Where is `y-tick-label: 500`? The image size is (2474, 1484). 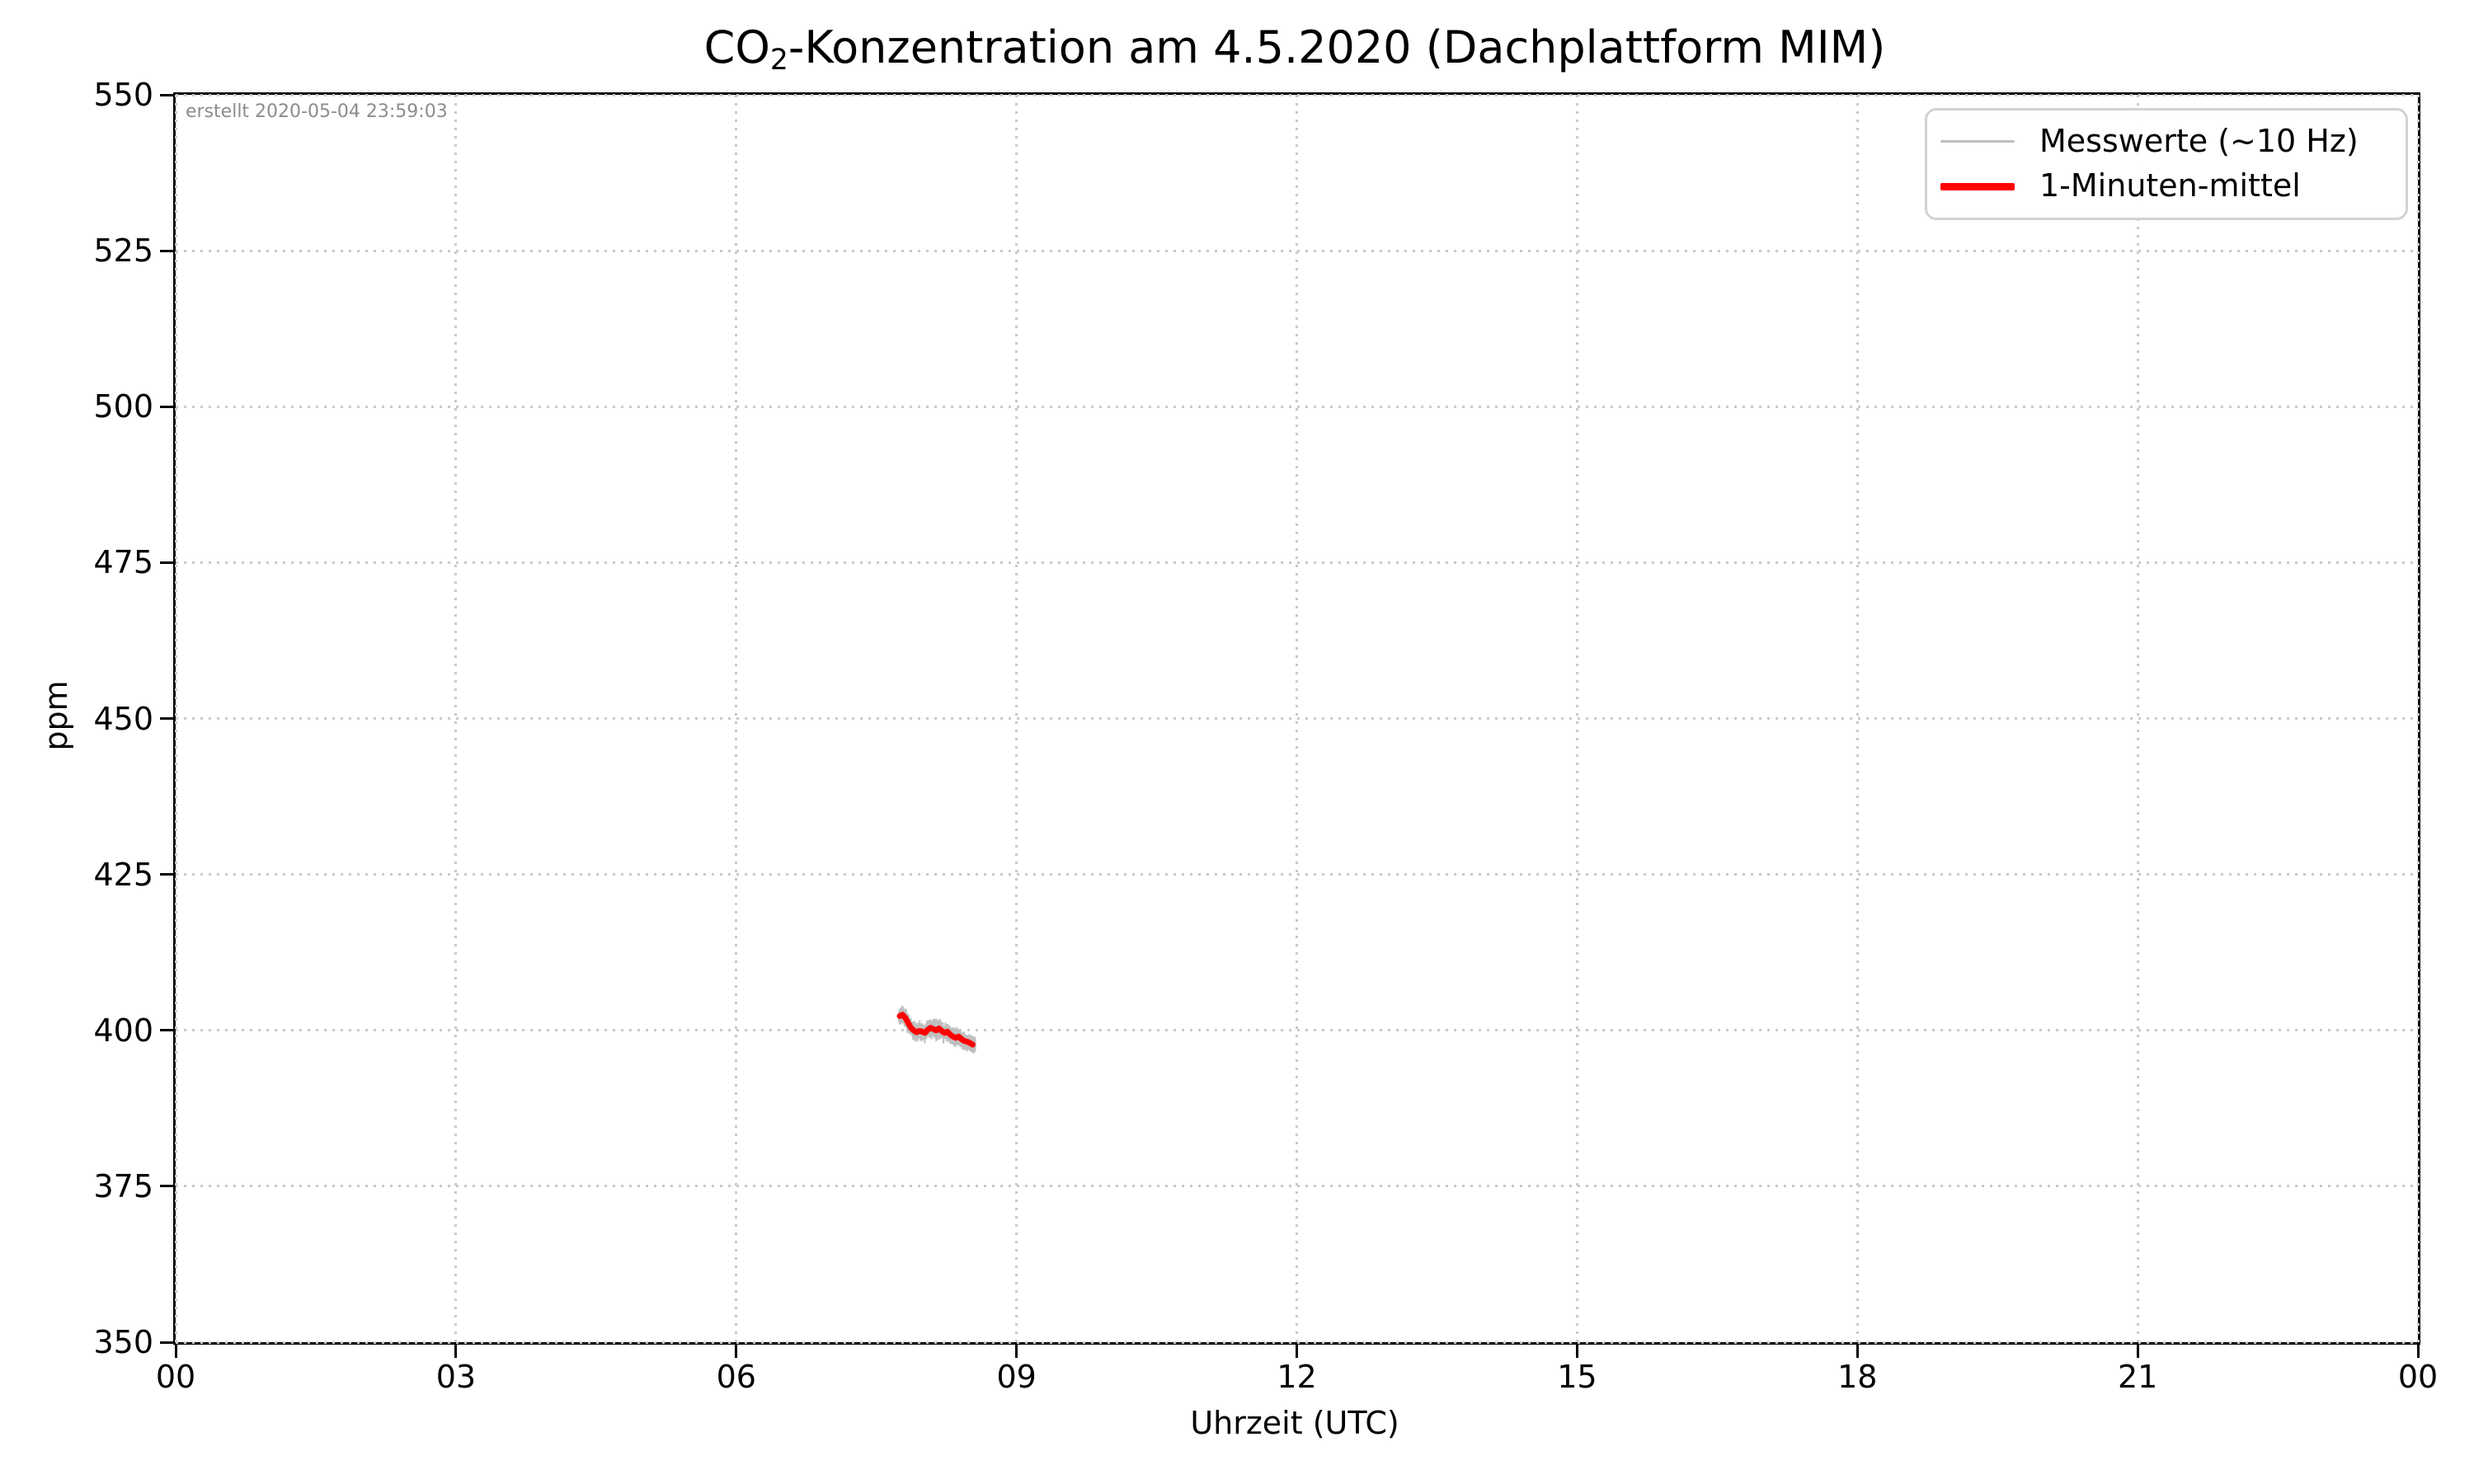
y-tick-label: 500 is located at coordinates (123, 406).